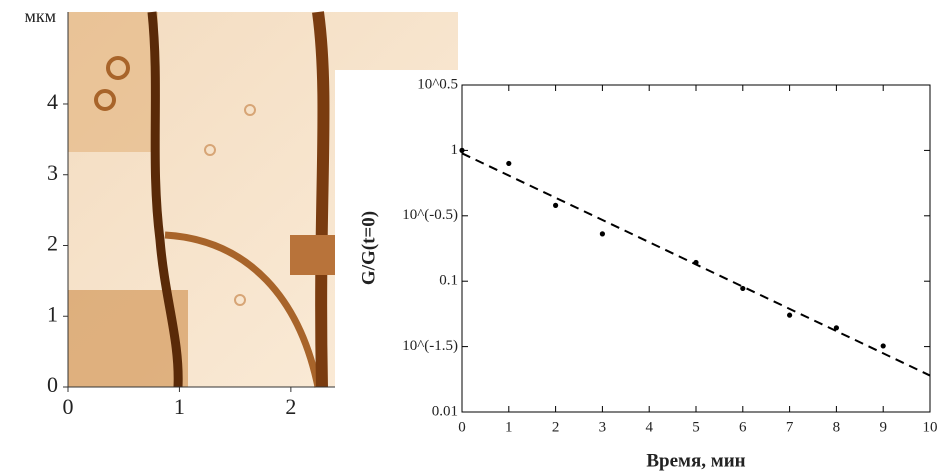 The width and height of the screenshot is (943, 475). Describe the element at coordinates (445, 411) in the screenshot. I see `y-tick-label: 0.01` at that location.